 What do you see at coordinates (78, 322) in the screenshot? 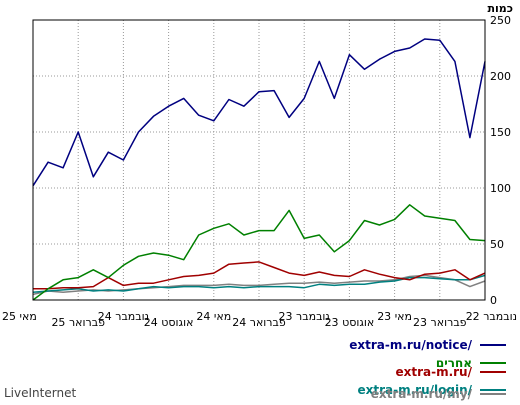
I see `x-tick-label: 25 פברואר` at bounding box center [78, 322].